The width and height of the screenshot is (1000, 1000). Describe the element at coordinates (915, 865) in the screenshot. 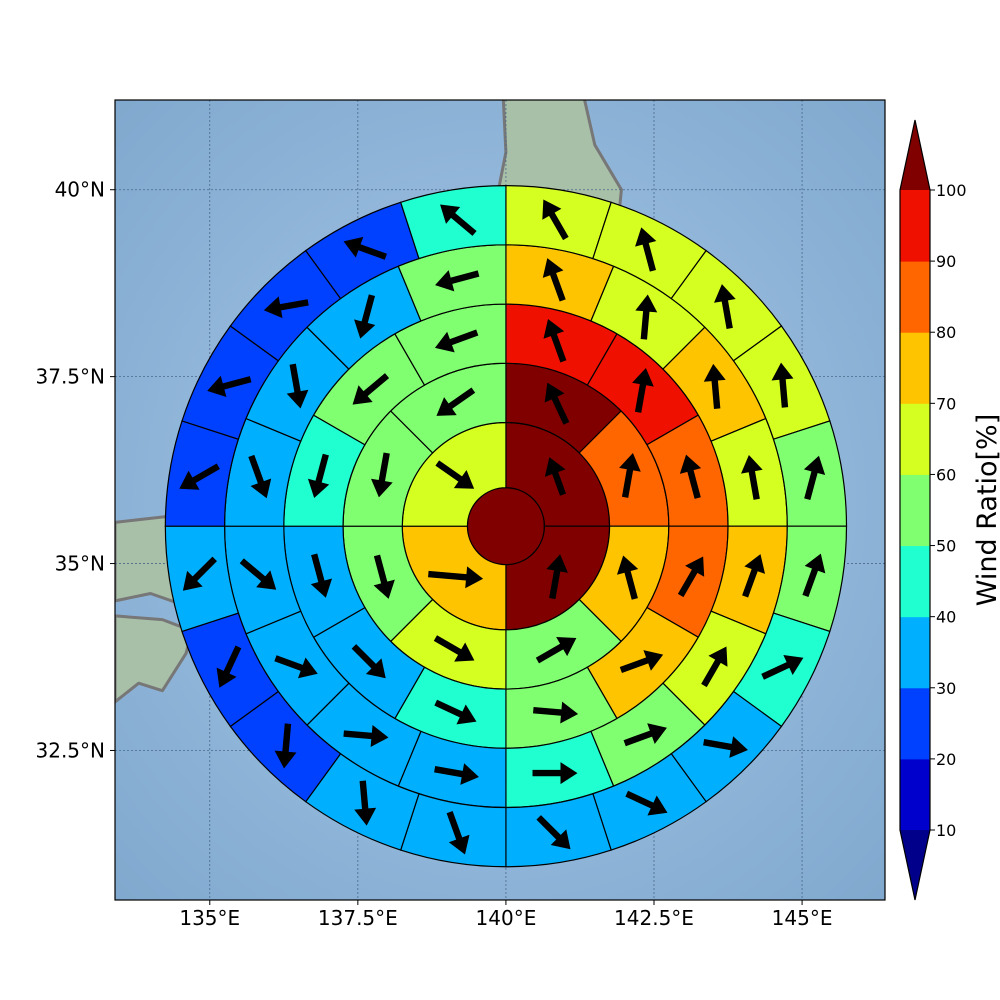

I see `colorbar-under-extension` at that location.